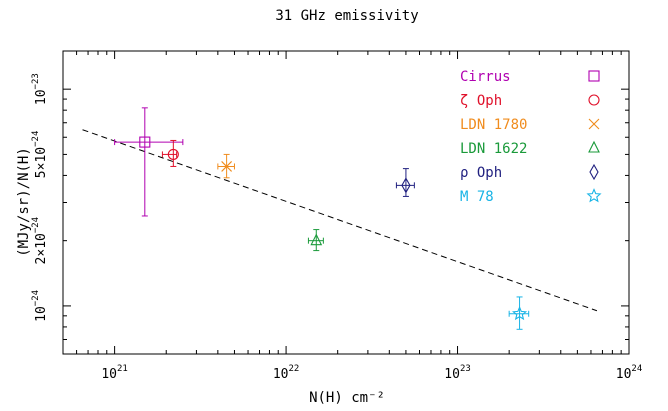 This screenshot has height=411, width=668. What do you see at coordinates (594, 100) in the screenshot?
I see `legend-marker-circle` at bounding box center [594, 100].